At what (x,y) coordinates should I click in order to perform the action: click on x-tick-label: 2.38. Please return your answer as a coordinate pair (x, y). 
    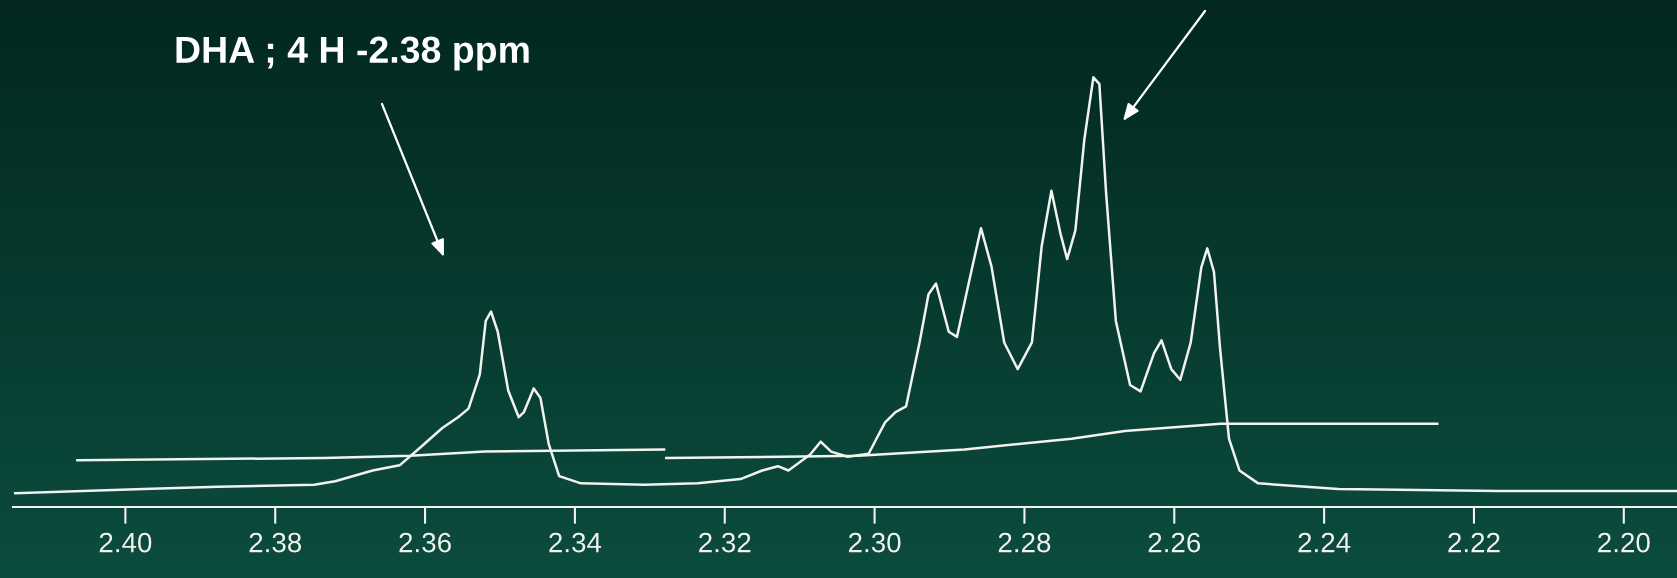
    Looking at the image, I should click on (275, 542).